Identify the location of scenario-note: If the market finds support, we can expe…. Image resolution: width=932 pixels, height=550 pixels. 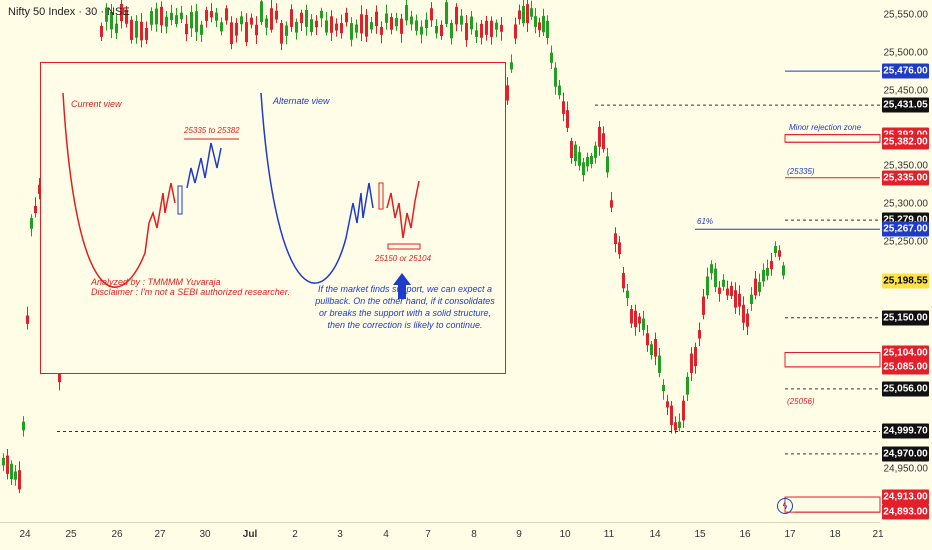
(405, 307).